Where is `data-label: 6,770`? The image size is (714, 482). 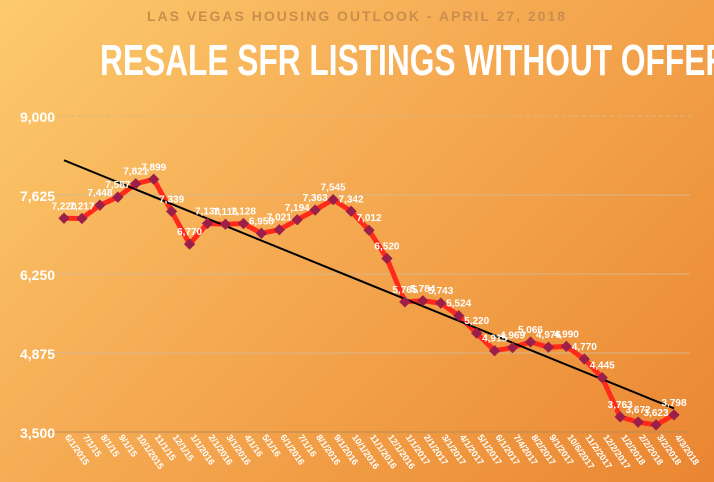 data-label: 6,770 is located at coordinates (189, 232).